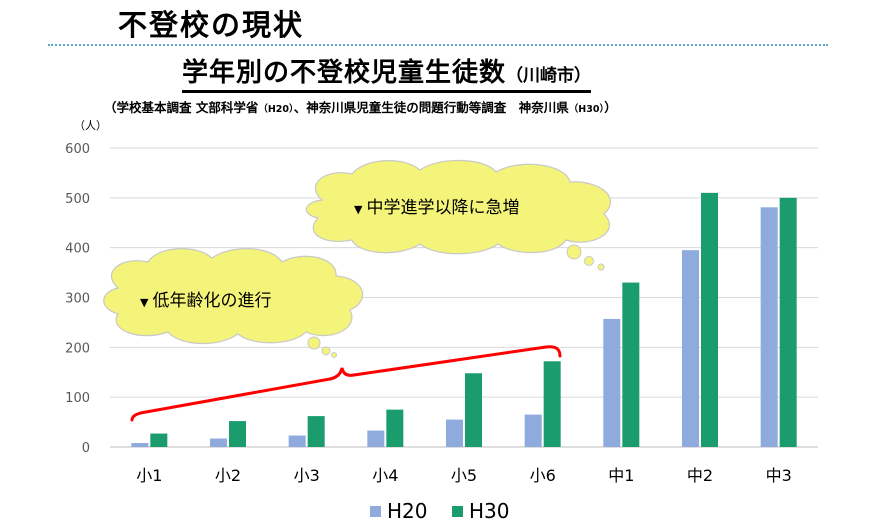 The height and width of the screenshot is (532, 881). What do you see at coordinates (407, 511) in the screenshot?
I see `legend-label-H20: H20` at bounding box center [407, 511].